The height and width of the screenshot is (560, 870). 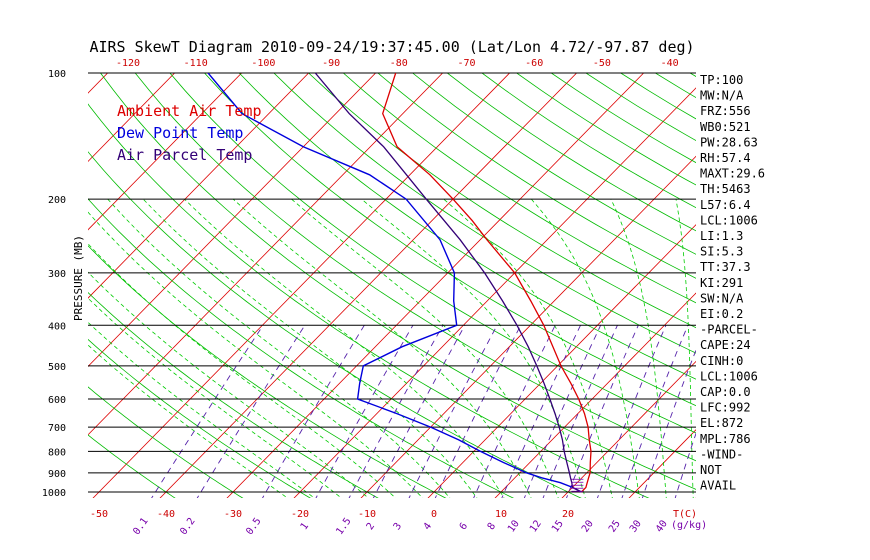 What do you see at coordinates (166, 514) in the screenshot?
I see `bottom-tick-label: -40` at bounding box center [166, 514].